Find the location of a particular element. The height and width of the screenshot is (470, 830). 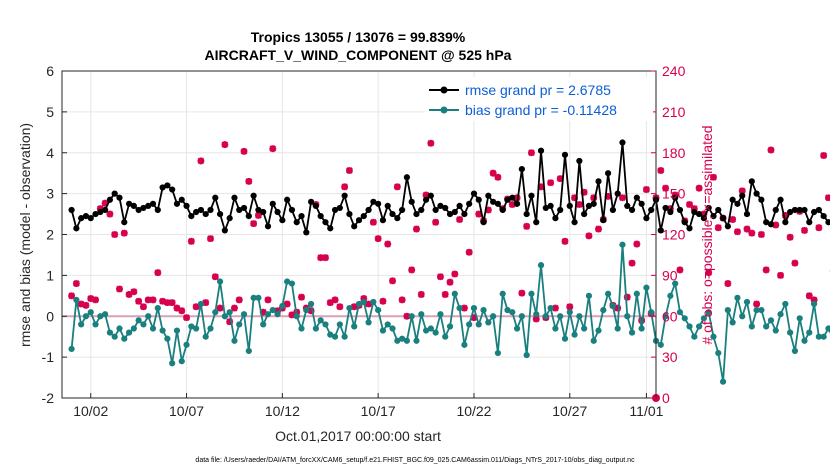

y2-tick-label: 30 is located at coordinates (670, 357).